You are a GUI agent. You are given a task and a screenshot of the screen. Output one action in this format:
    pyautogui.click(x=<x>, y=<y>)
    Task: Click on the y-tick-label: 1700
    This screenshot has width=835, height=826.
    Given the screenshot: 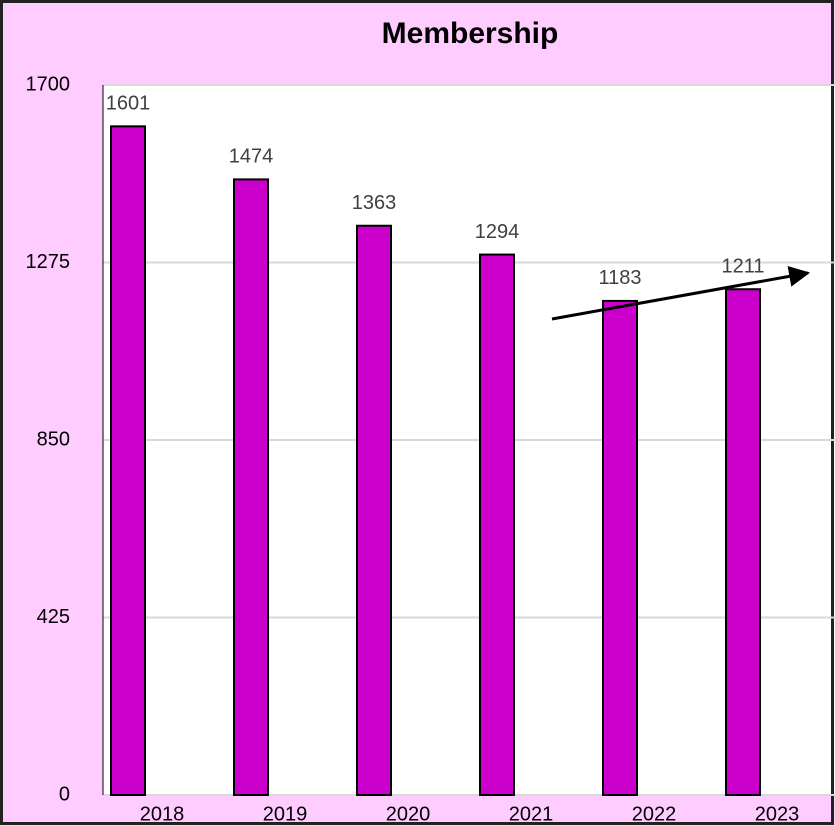 What is the action you would take?
    pyautogui.click(x=48, y=84)
    